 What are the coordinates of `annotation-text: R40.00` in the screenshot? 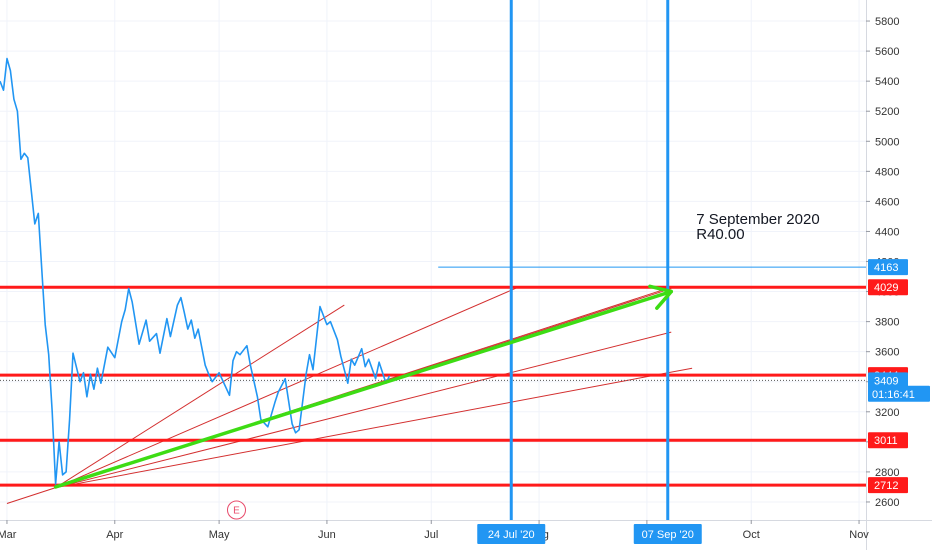 It's located at (720, 234).